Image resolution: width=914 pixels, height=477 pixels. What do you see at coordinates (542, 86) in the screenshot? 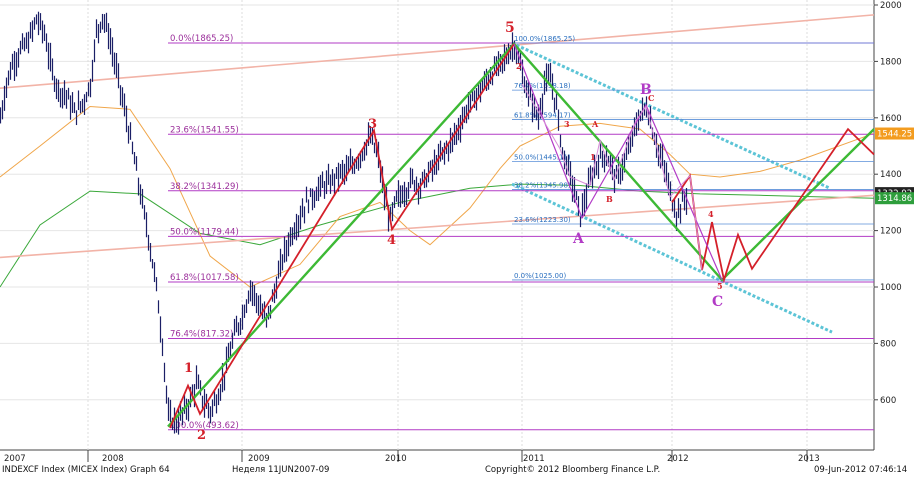
I see `fib-inner-level-label: 76.4%(1698.18)` at bounding box center [542, 86].